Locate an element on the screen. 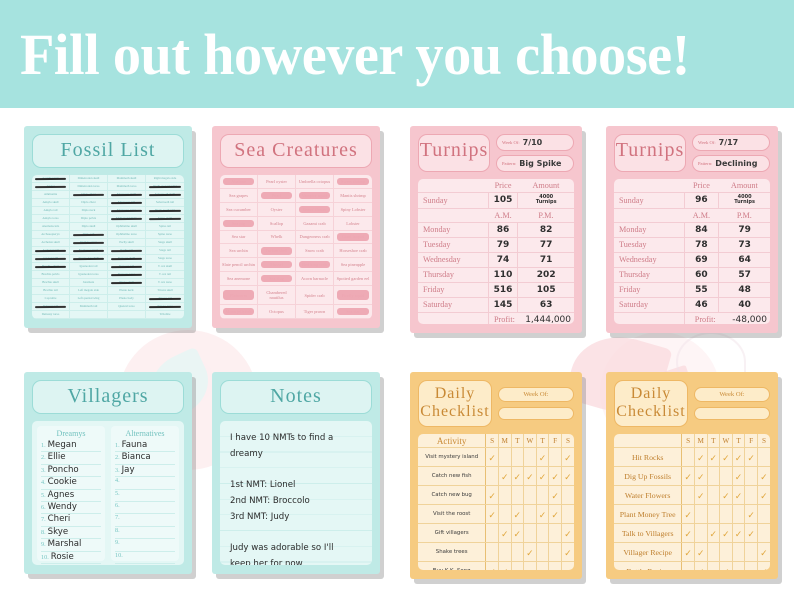 The width and height of the screenshot is (794, 596). sea-creature-cell: Sea cucumber is located at coordinates (239, 209).